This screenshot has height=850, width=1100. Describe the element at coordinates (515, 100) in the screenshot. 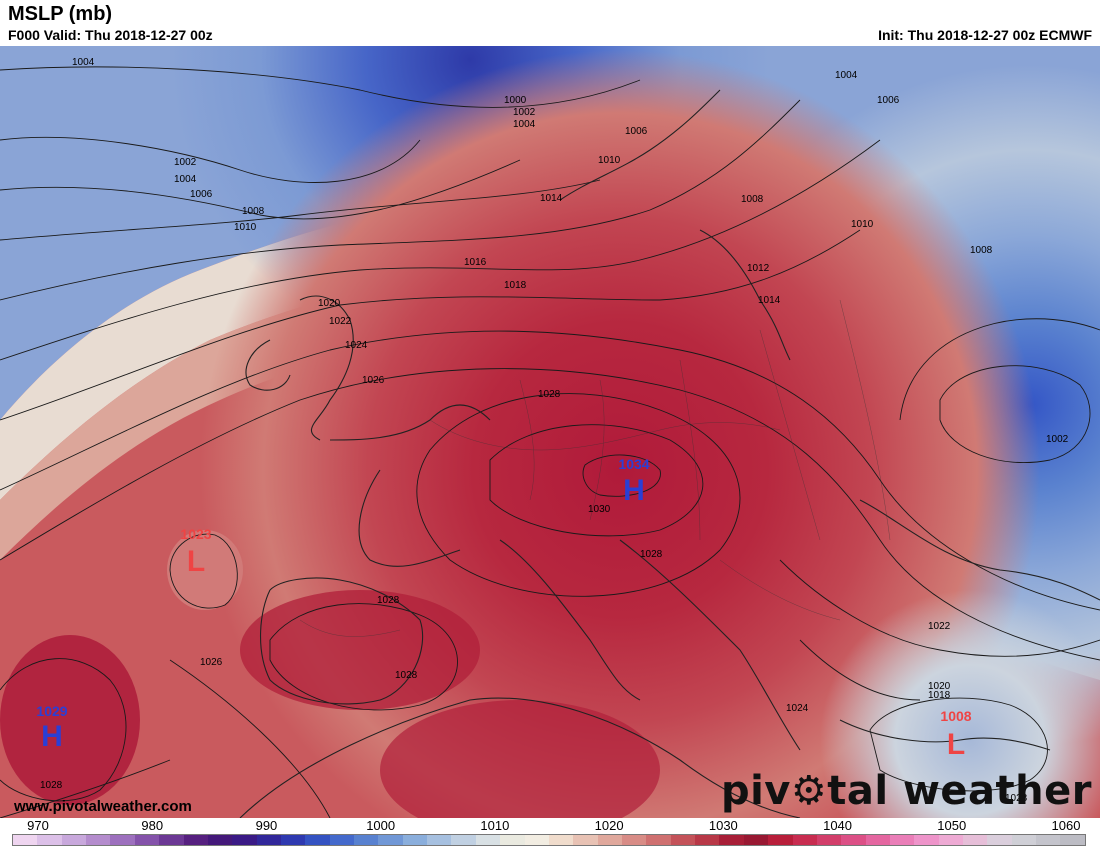

I see `isobar-label: 1000` at that location.